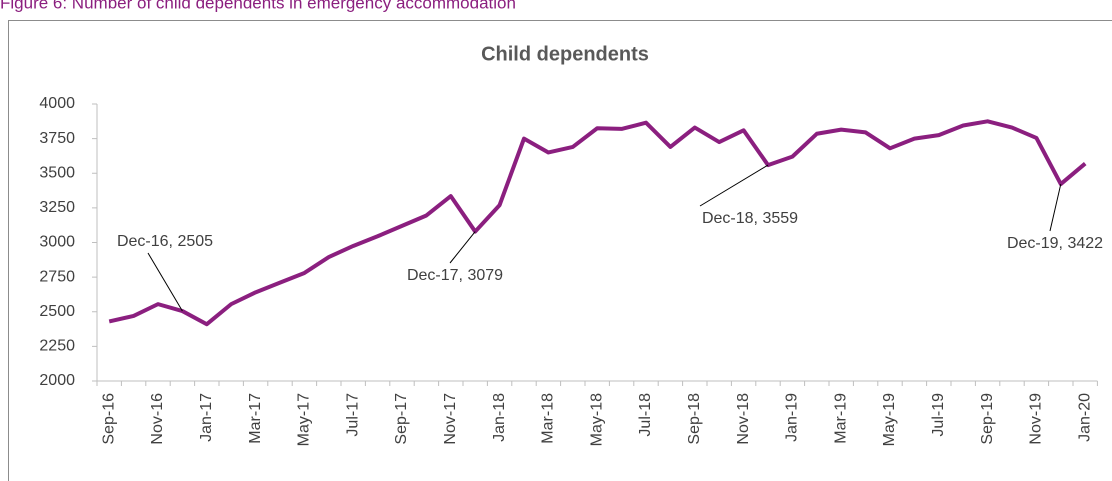 Image resolution: width=1112 pixels, height=481 pixels. I want to click on x-tick-label: Jul-18, so click(645, 415).